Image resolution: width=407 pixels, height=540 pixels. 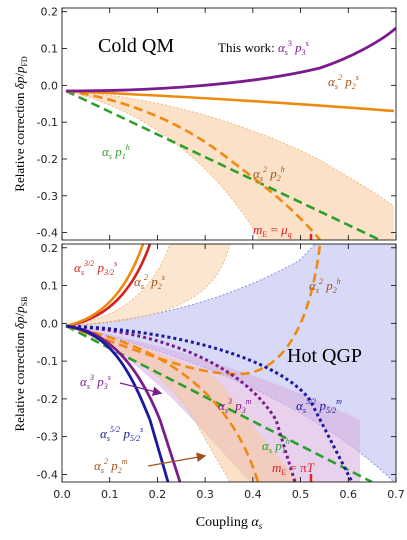 I want to click on bottom-band-orange-edge, so click(x=148, y=403).